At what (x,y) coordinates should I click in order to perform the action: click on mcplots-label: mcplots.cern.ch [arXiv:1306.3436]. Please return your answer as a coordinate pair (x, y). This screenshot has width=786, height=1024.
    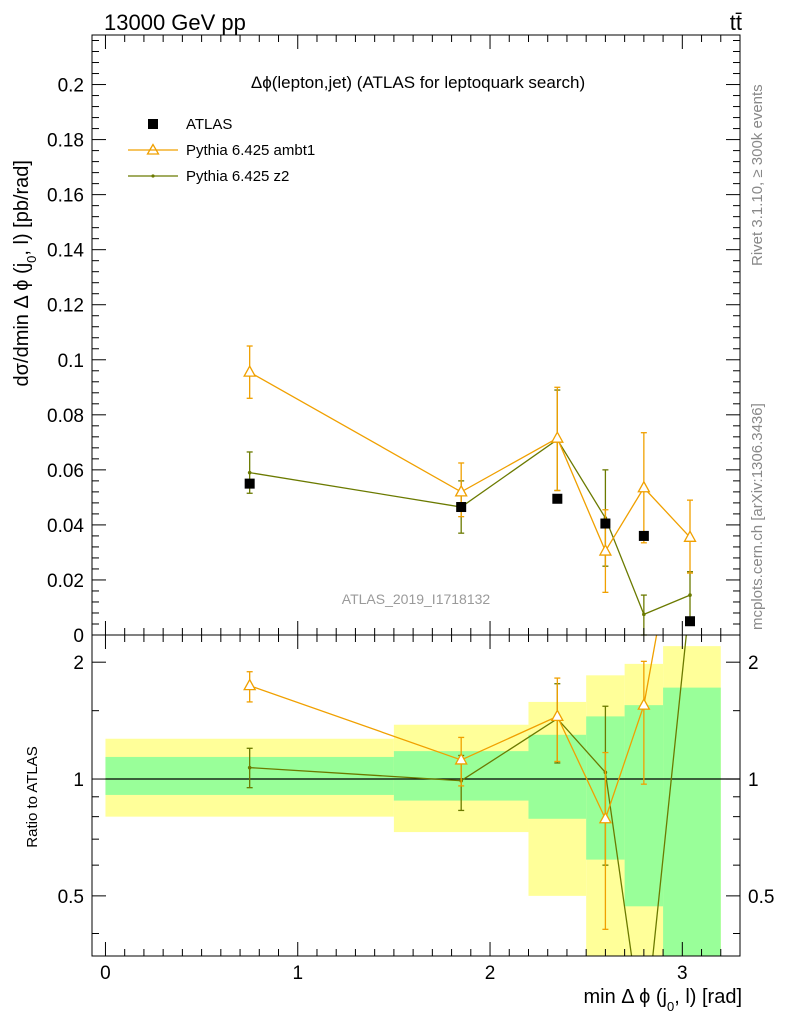
    Looking at the image, I should click on (757, 516).